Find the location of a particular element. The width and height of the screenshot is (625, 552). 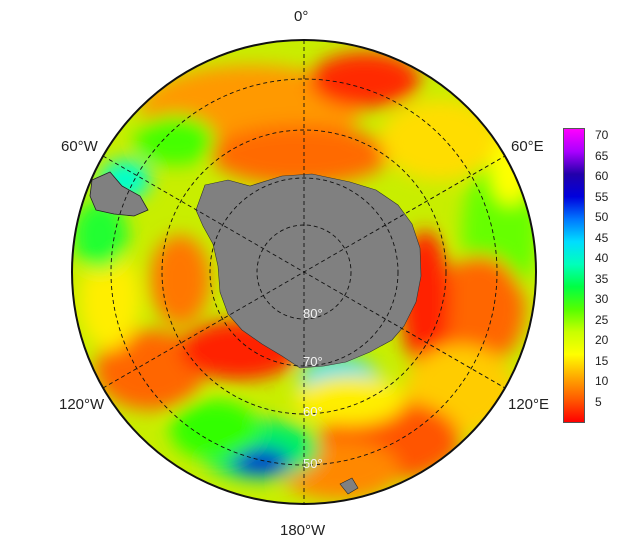

lon-label-120e: 120°E is located at coordinates (529, 404).